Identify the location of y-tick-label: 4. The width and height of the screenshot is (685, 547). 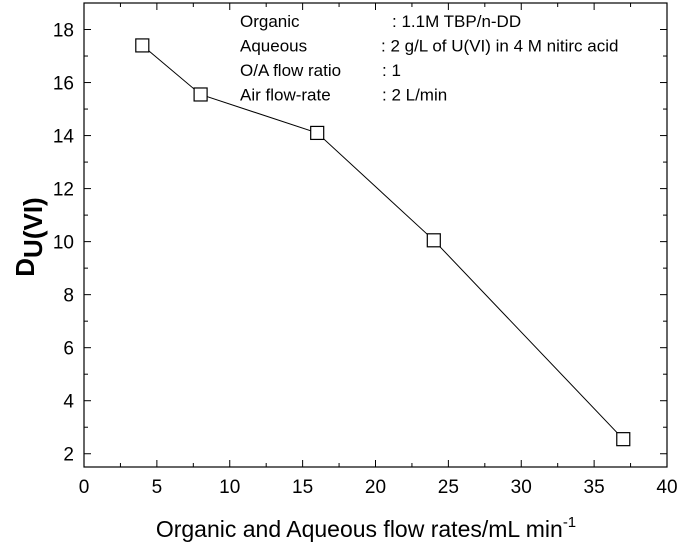
(68, 402).